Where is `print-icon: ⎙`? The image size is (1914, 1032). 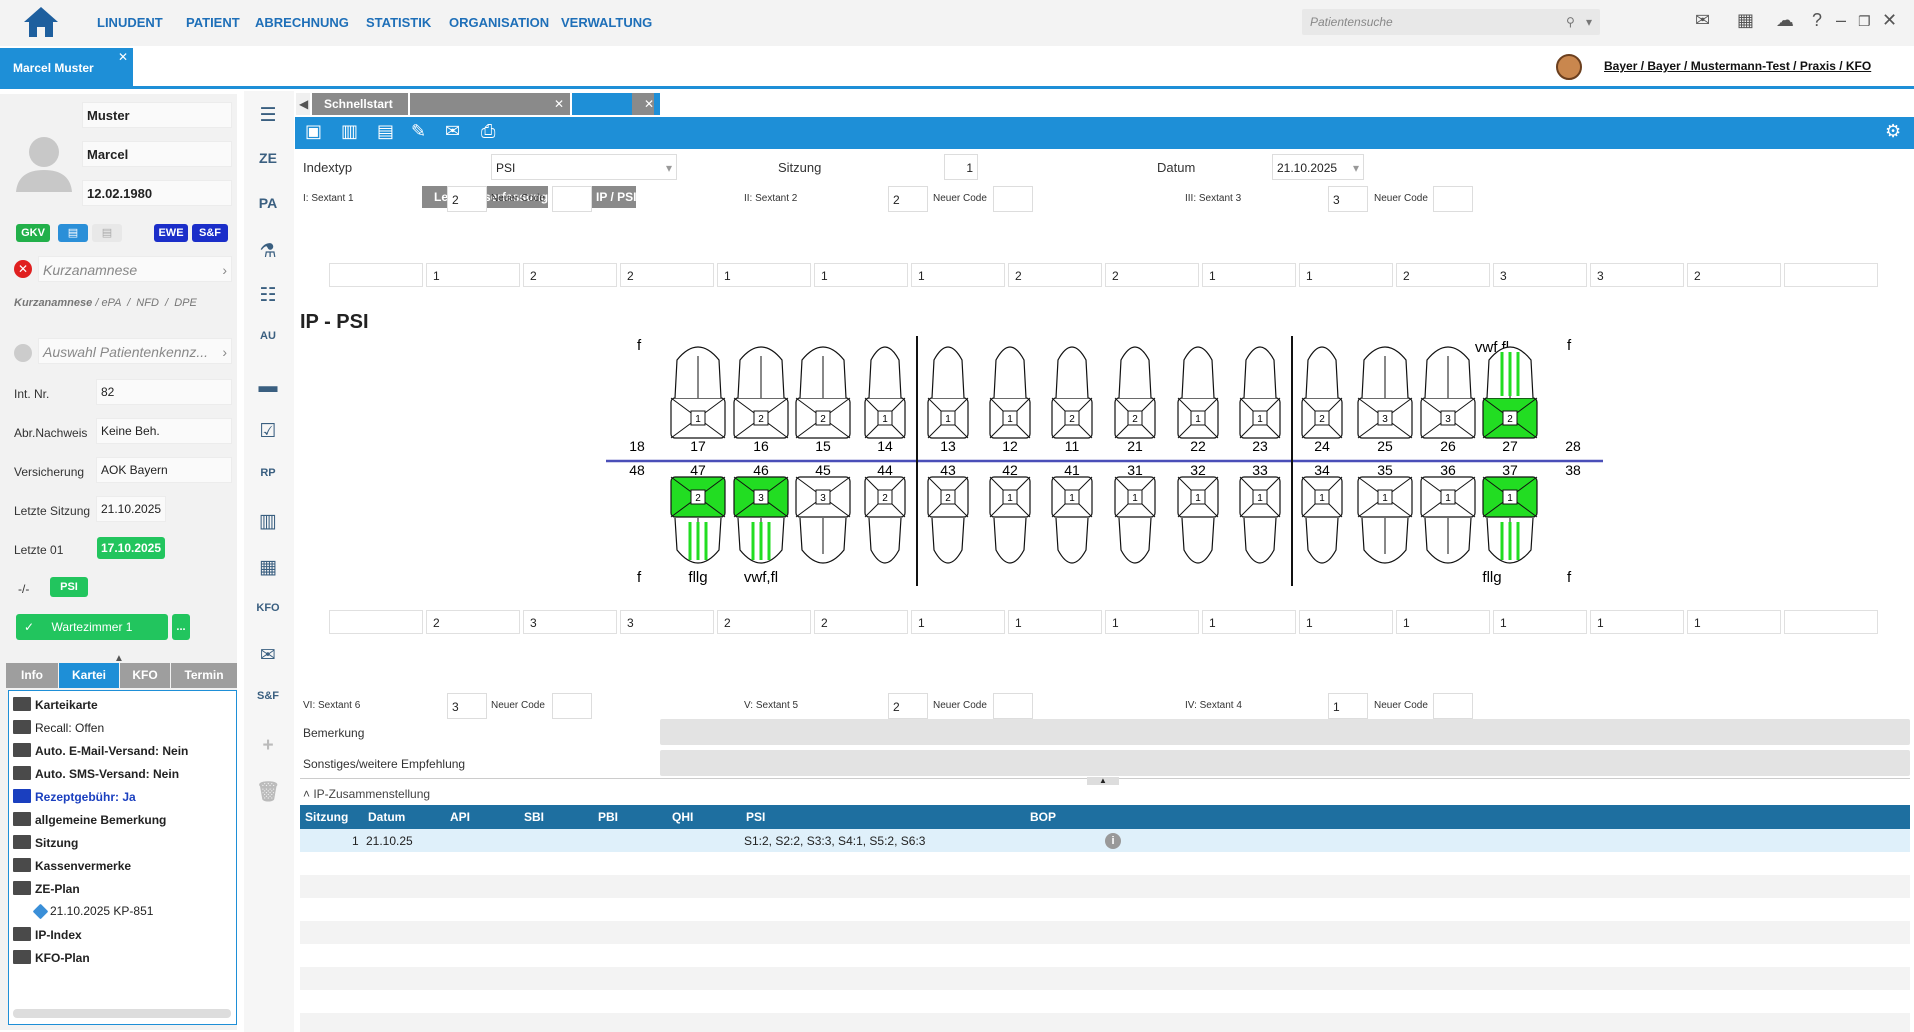 print-icon: ⎙ is located at coordinates (488, 131).